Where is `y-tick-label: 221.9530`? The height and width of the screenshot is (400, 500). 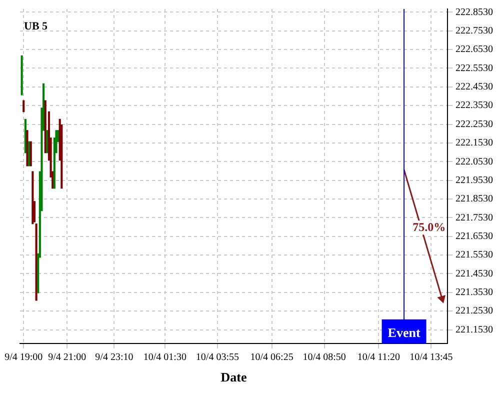
y-tick-label: 221.9530 is located at coordinates (474, 180).